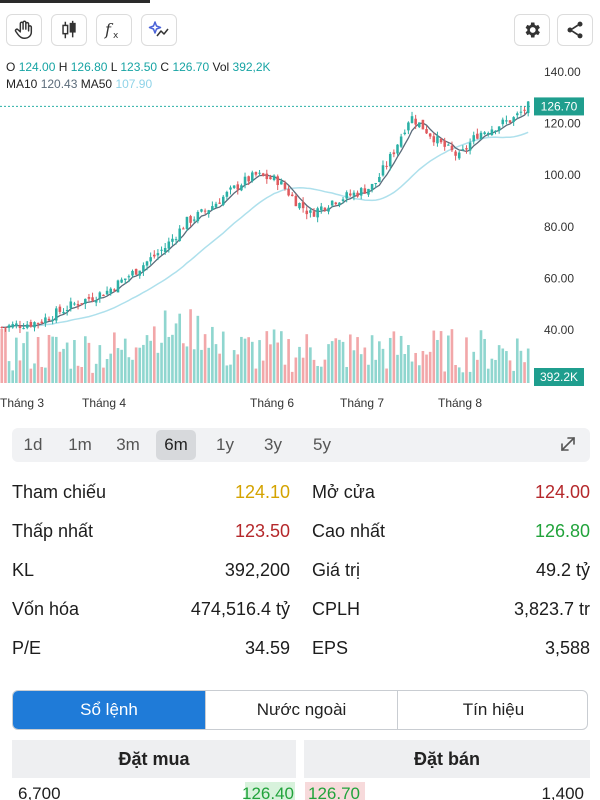  What do you see at coordinates (322, 444) in the screenshot?
I see `range-5y: 5y` at bounding box center [322, 444].